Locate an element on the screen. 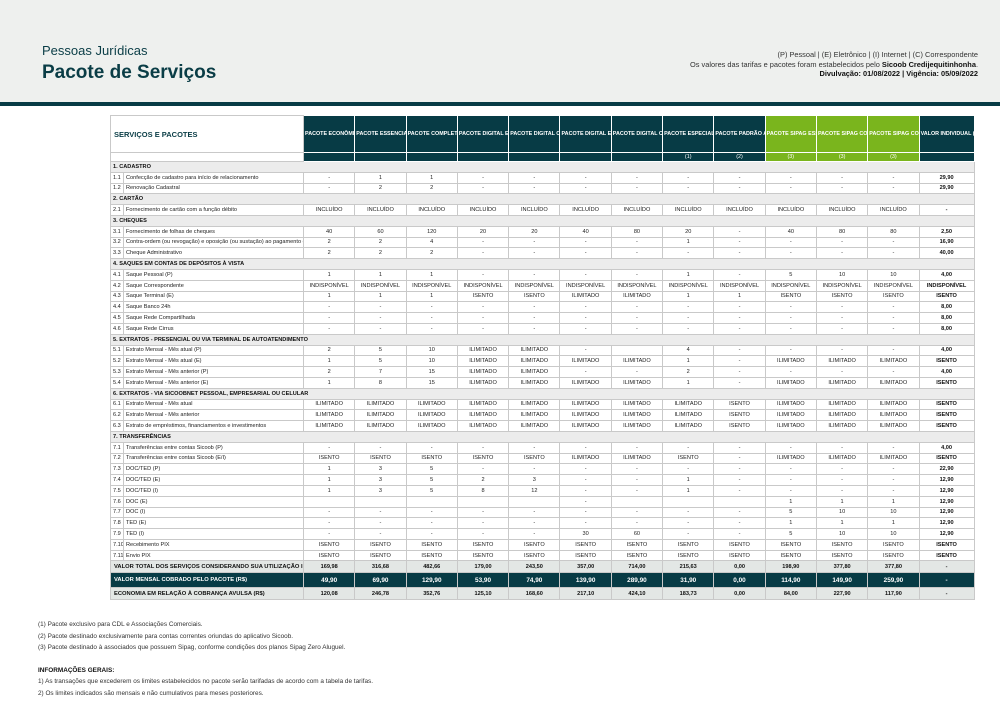 The height and width of the screenshot is (707, 1000). row-number: 5.2 is located at coordinates (117, 361).